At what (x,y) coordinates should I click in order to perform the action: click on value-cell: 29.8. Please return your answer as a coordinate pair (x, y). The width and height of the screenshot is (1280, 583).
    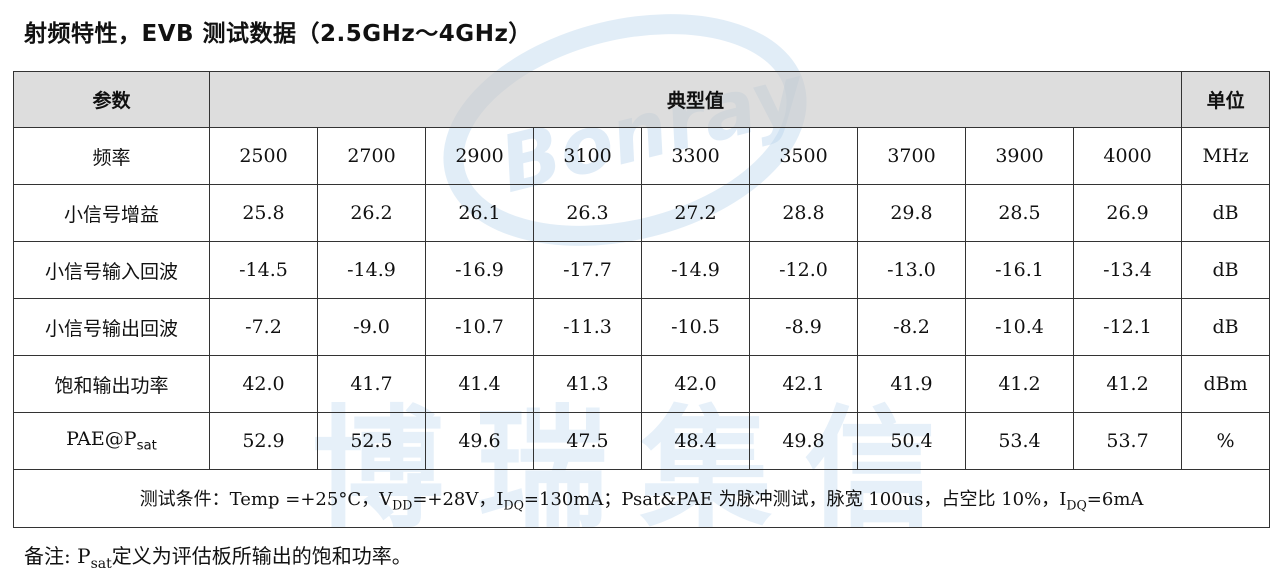
    Looking at the image, I should click on (911, 213).